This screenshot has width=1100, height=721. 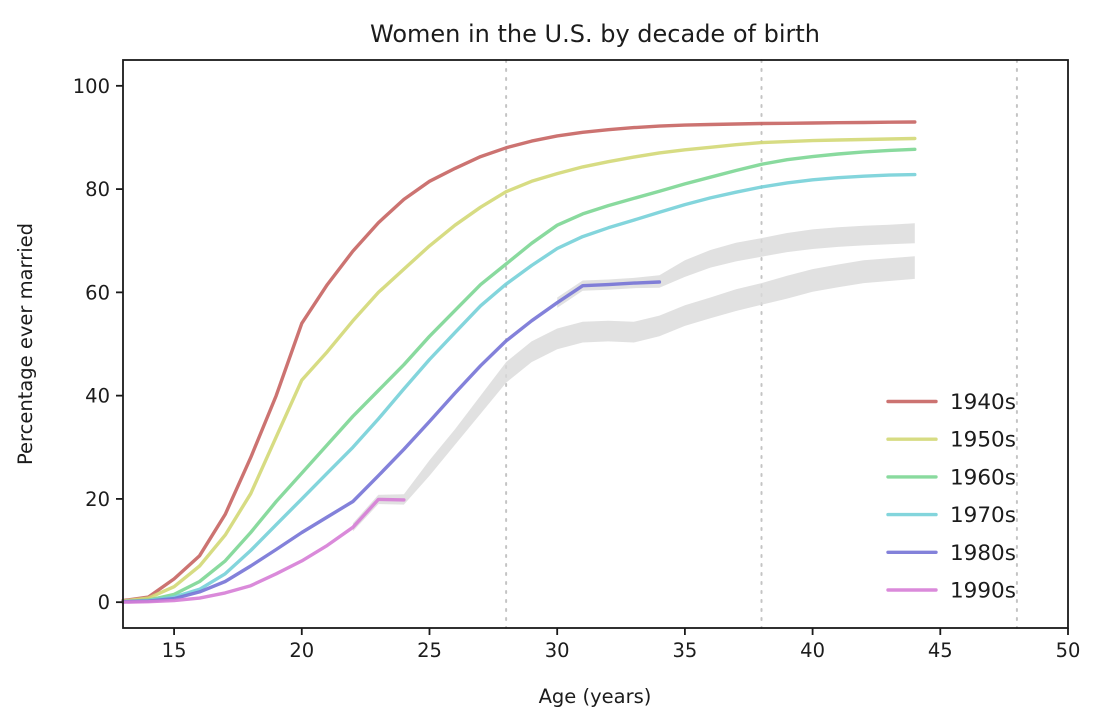 I want to click on x-tick-label-50: 50, so click(x=1068, y=650).